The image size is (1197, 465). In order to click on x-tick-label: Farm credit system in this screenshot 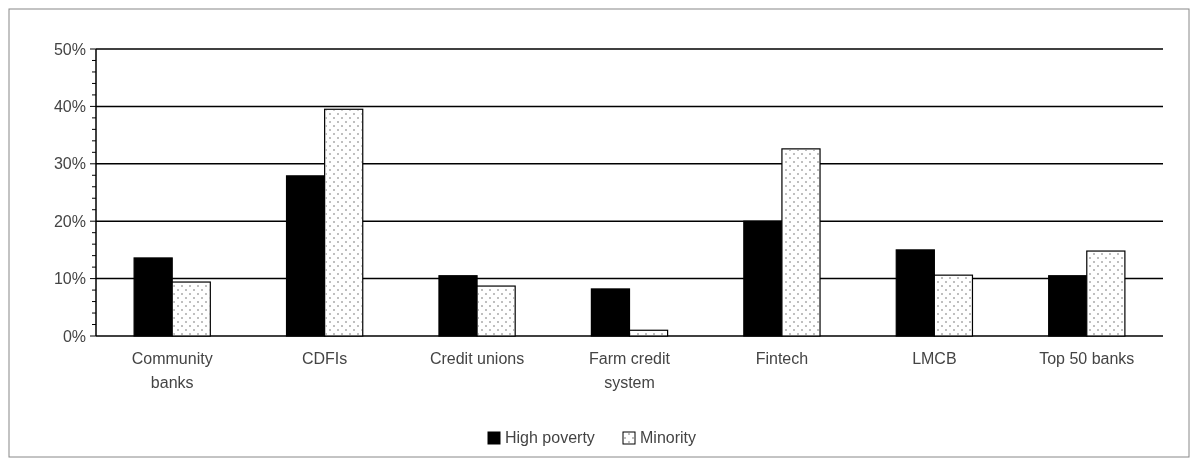, I will do `click(630, 370)`.